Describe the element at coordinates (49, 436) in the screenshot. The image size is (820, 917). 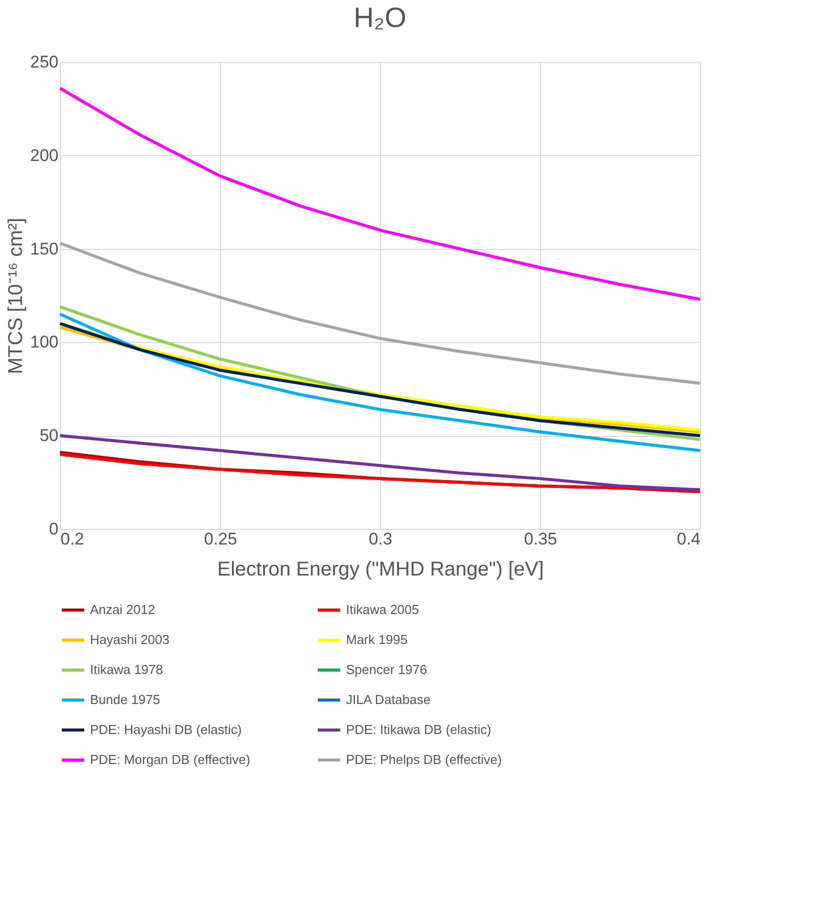
I see `y-tick-label: 50` at that location.